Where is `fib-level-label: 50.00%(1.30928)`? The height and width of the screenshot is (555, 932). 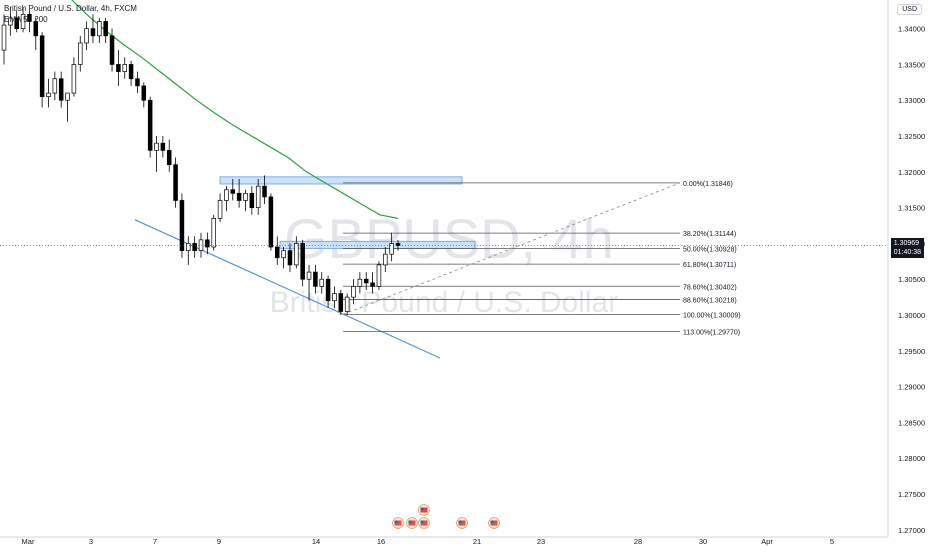 fib-level-label: 50.00%(1.30928) is located at coordinates (710, 250).